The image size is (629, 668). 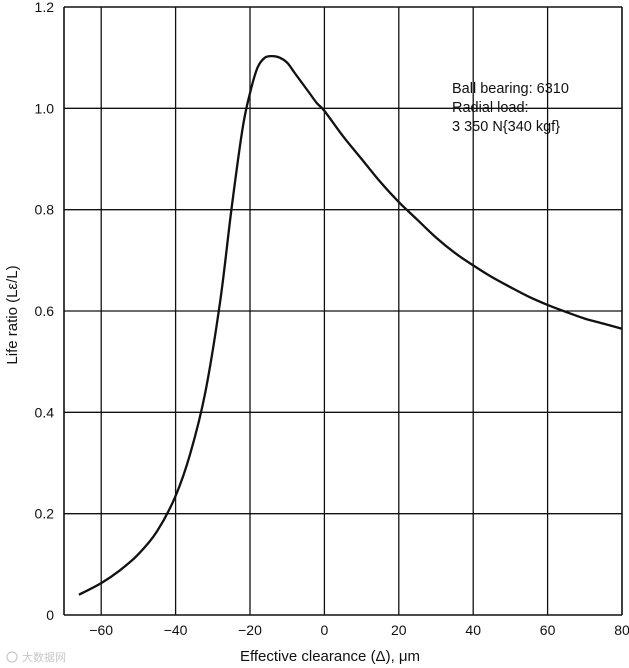 What do you see at coordinates (45, 108) in the screenshot?
I see `y-tick-label: 1.0` at bounding box center [45, 108].